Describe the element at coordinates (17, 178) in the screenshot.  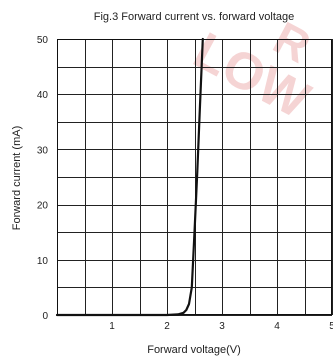
I see `y-axis-label: Forward current (mA)` at that location.